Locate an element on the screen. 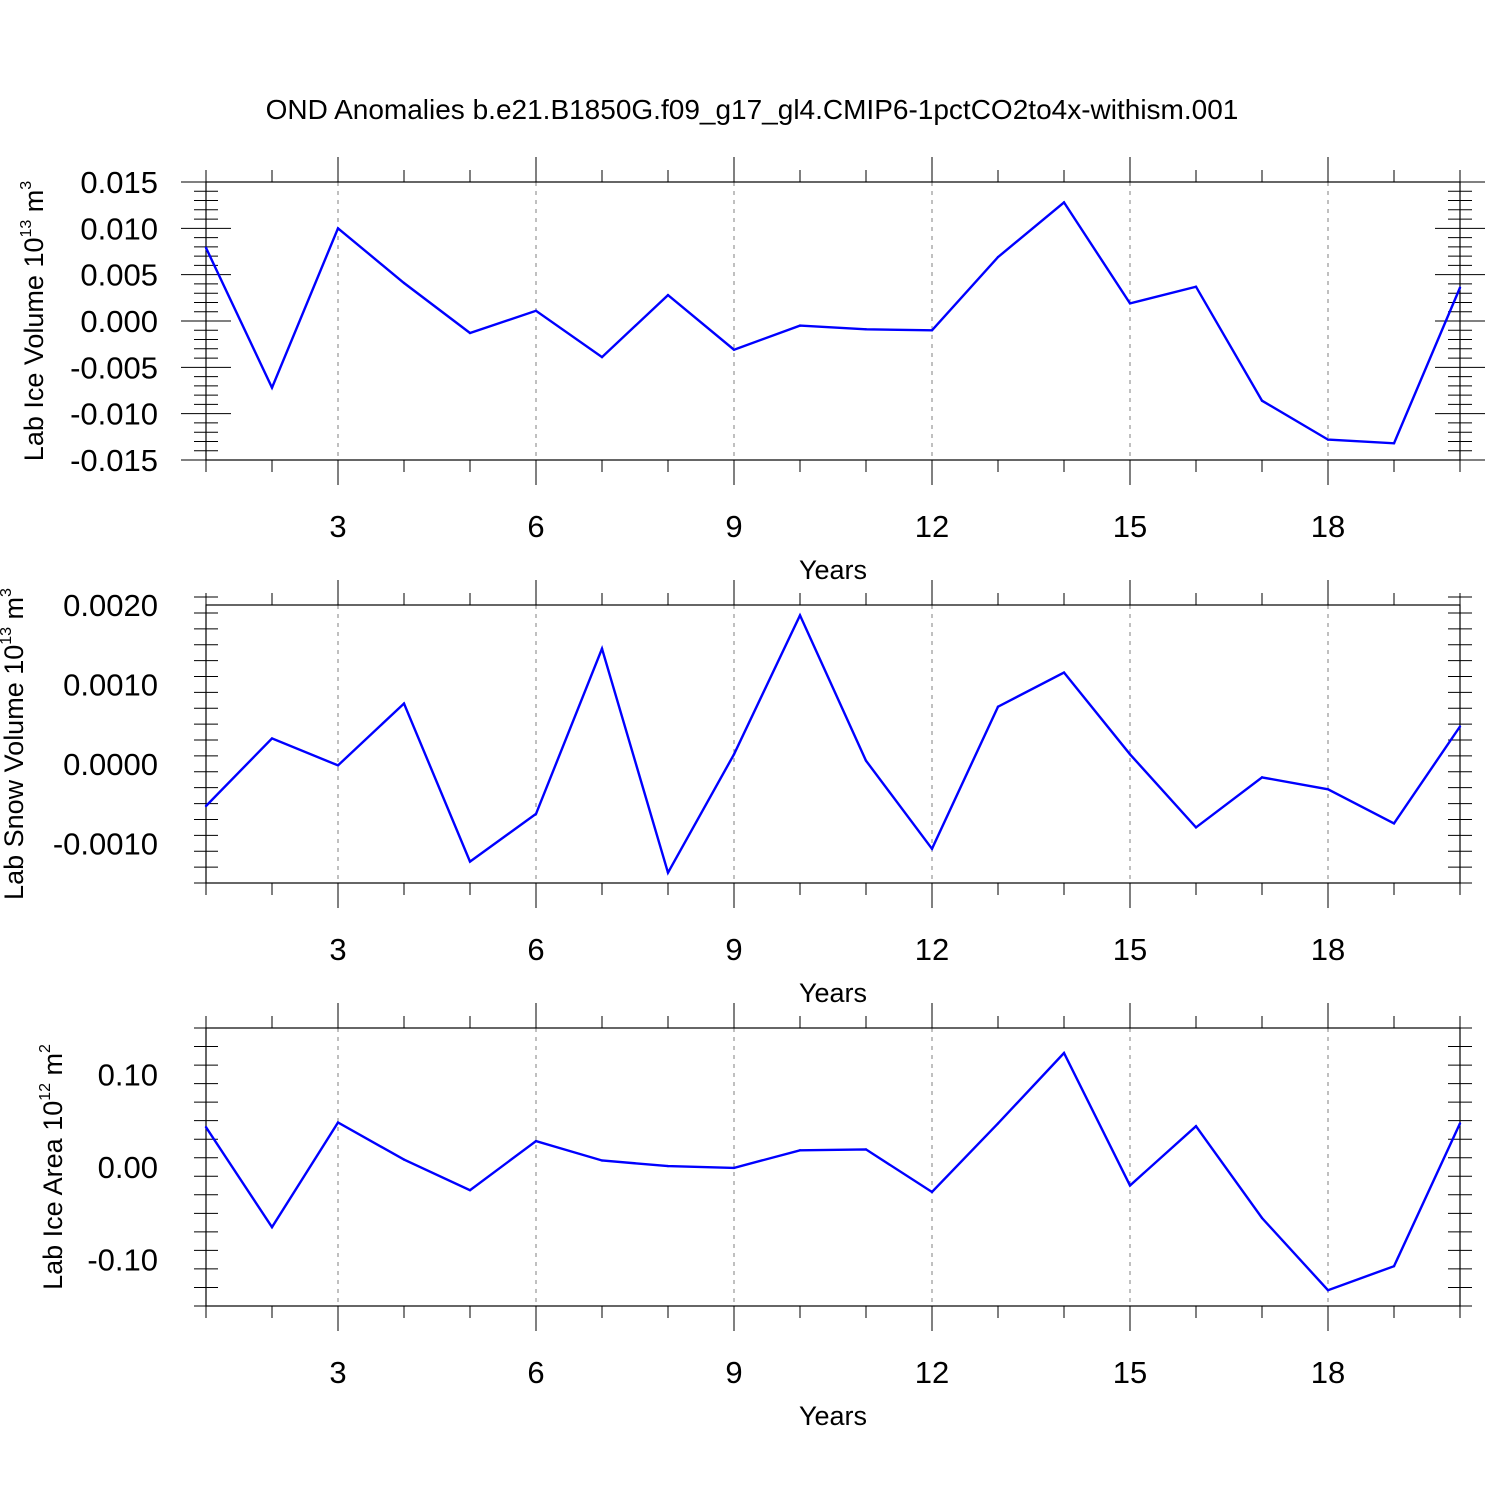 The image size is (1500, 1500). y-axis-label-unit-exponent: 2 is located at coordinates (45, 1048).